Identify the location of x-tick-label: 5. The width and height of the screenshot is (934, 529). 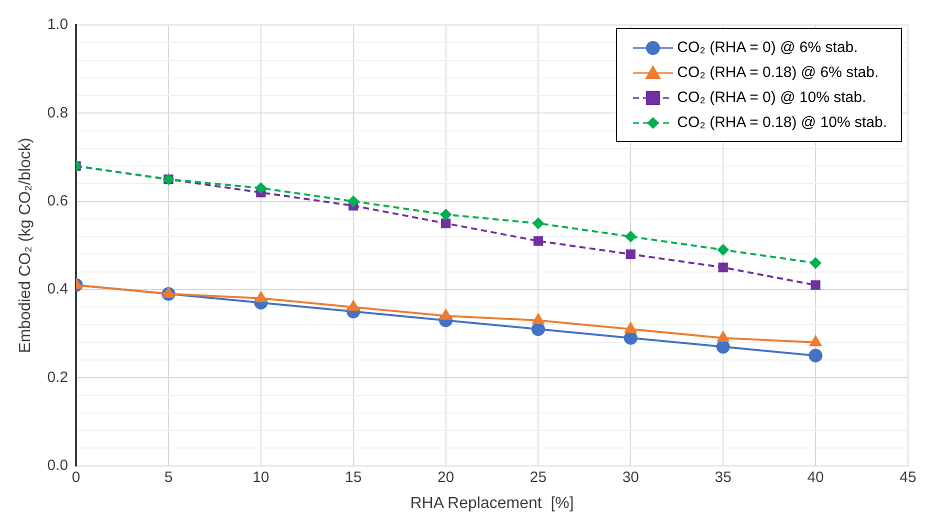
(168, 477).